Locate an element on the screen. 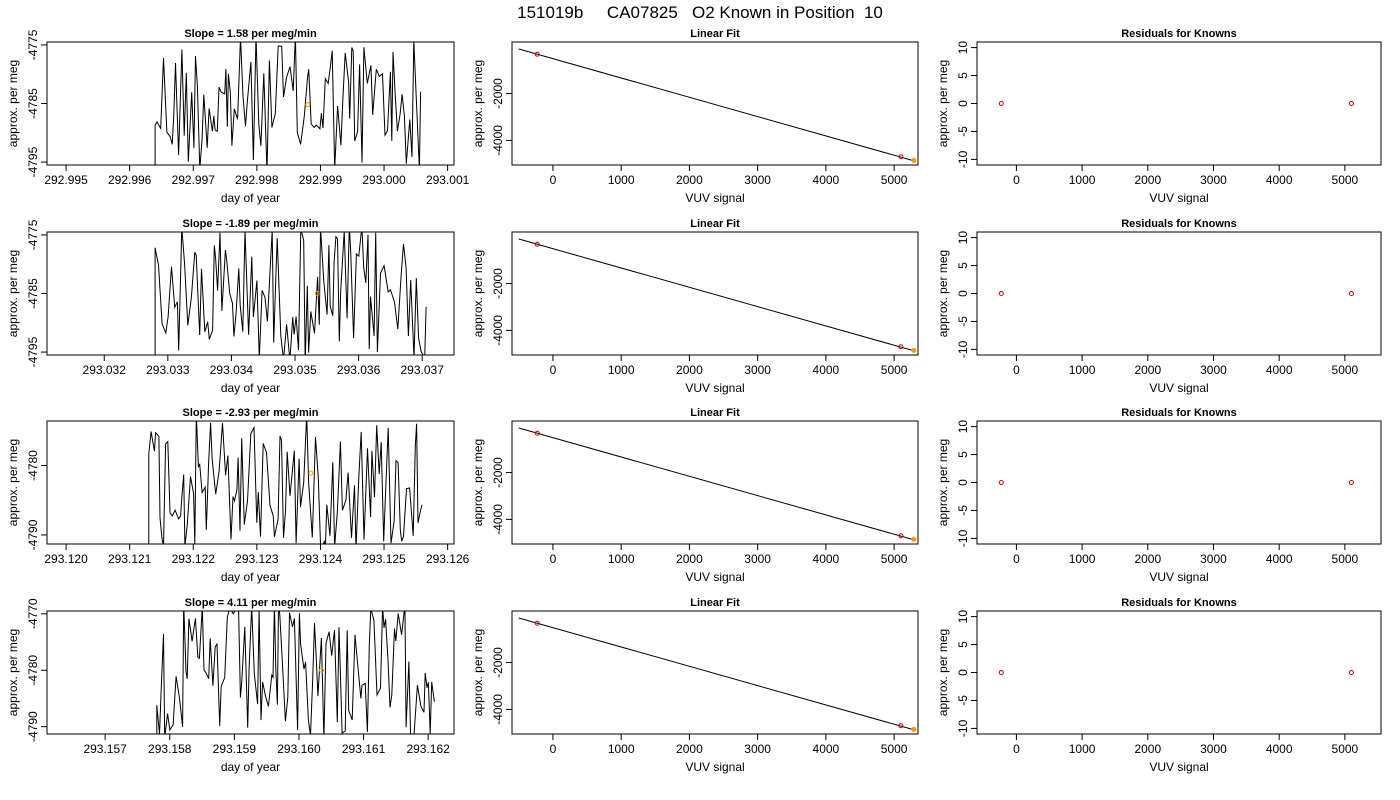  x-tick-label: 293.159 is located at coordinates (235, 749).